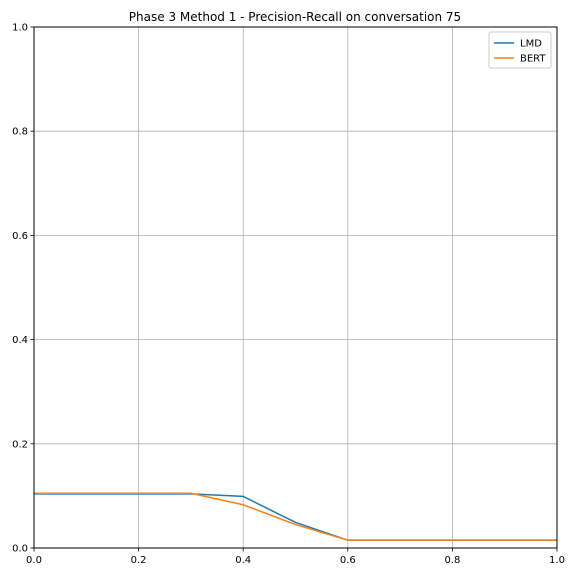 The height and width of the screenshot is (576, 576). Describe the element at coordinates (139, 560) in the screenshot. I see `x-tick-label: 0.2` at that location.